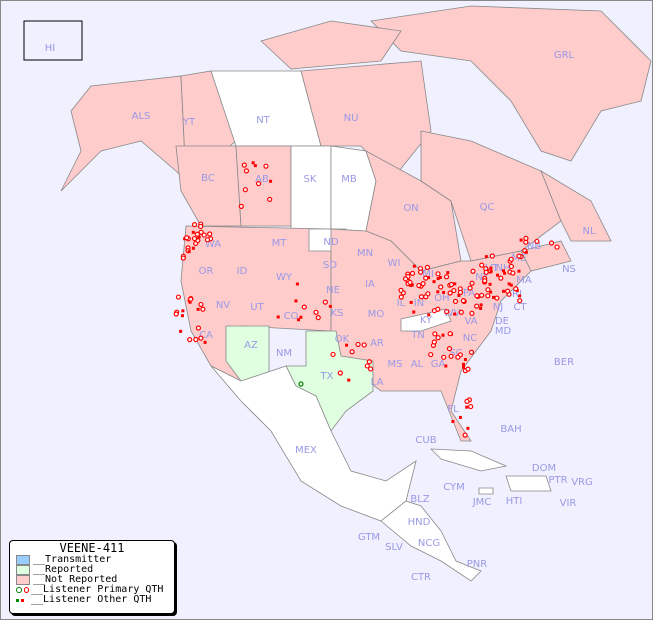 The width and height of the screenshot is (653, 620). I want to click on region-label-mb: MB, so click(349, 179).